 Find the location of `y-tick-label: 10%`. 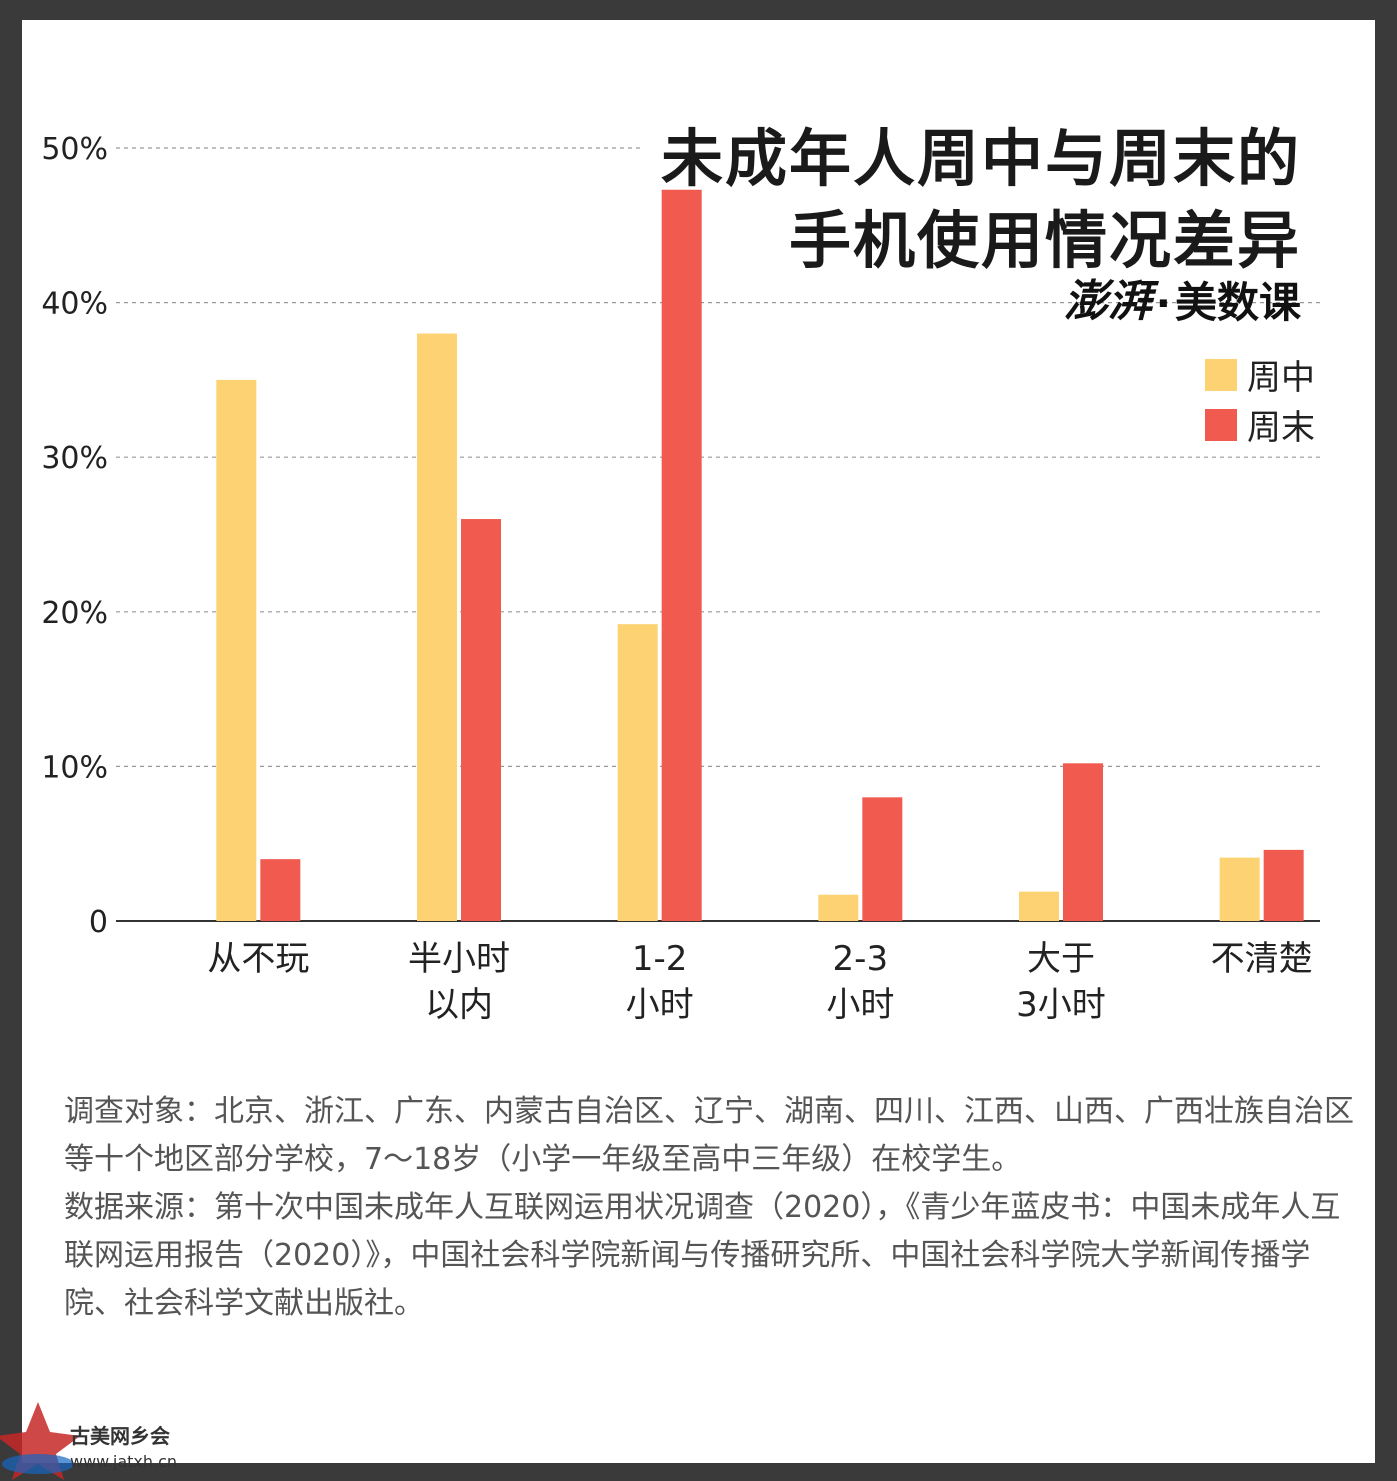

y-tick-label: 10% is located at coordinates (74, 767).